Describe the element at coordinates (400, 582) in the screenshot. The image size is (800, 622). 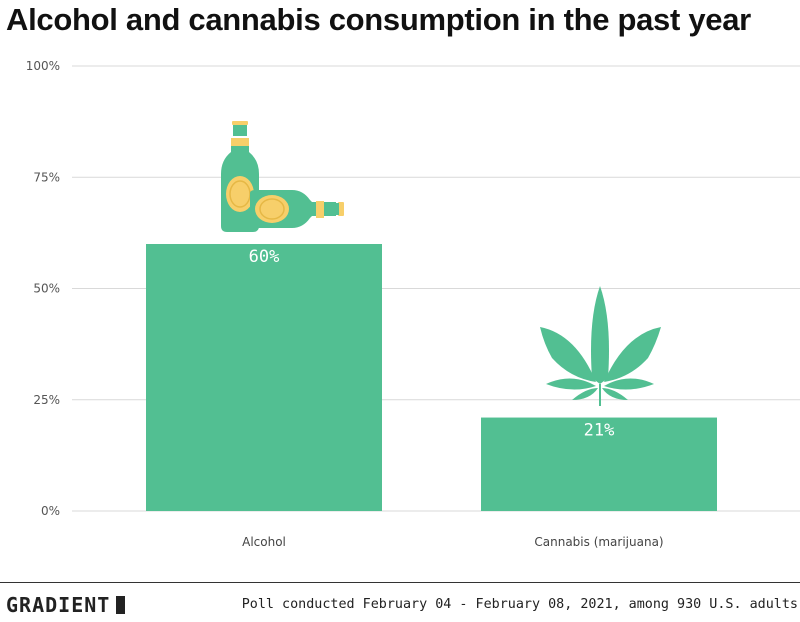
I see `footer-divider` at that location.